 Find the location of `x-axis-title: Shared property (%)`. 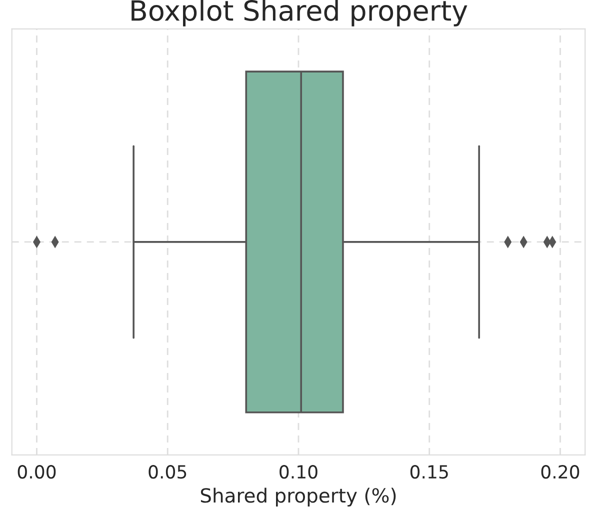

x-axis-title: Shared property (%) is located at coordinates (298, 497).